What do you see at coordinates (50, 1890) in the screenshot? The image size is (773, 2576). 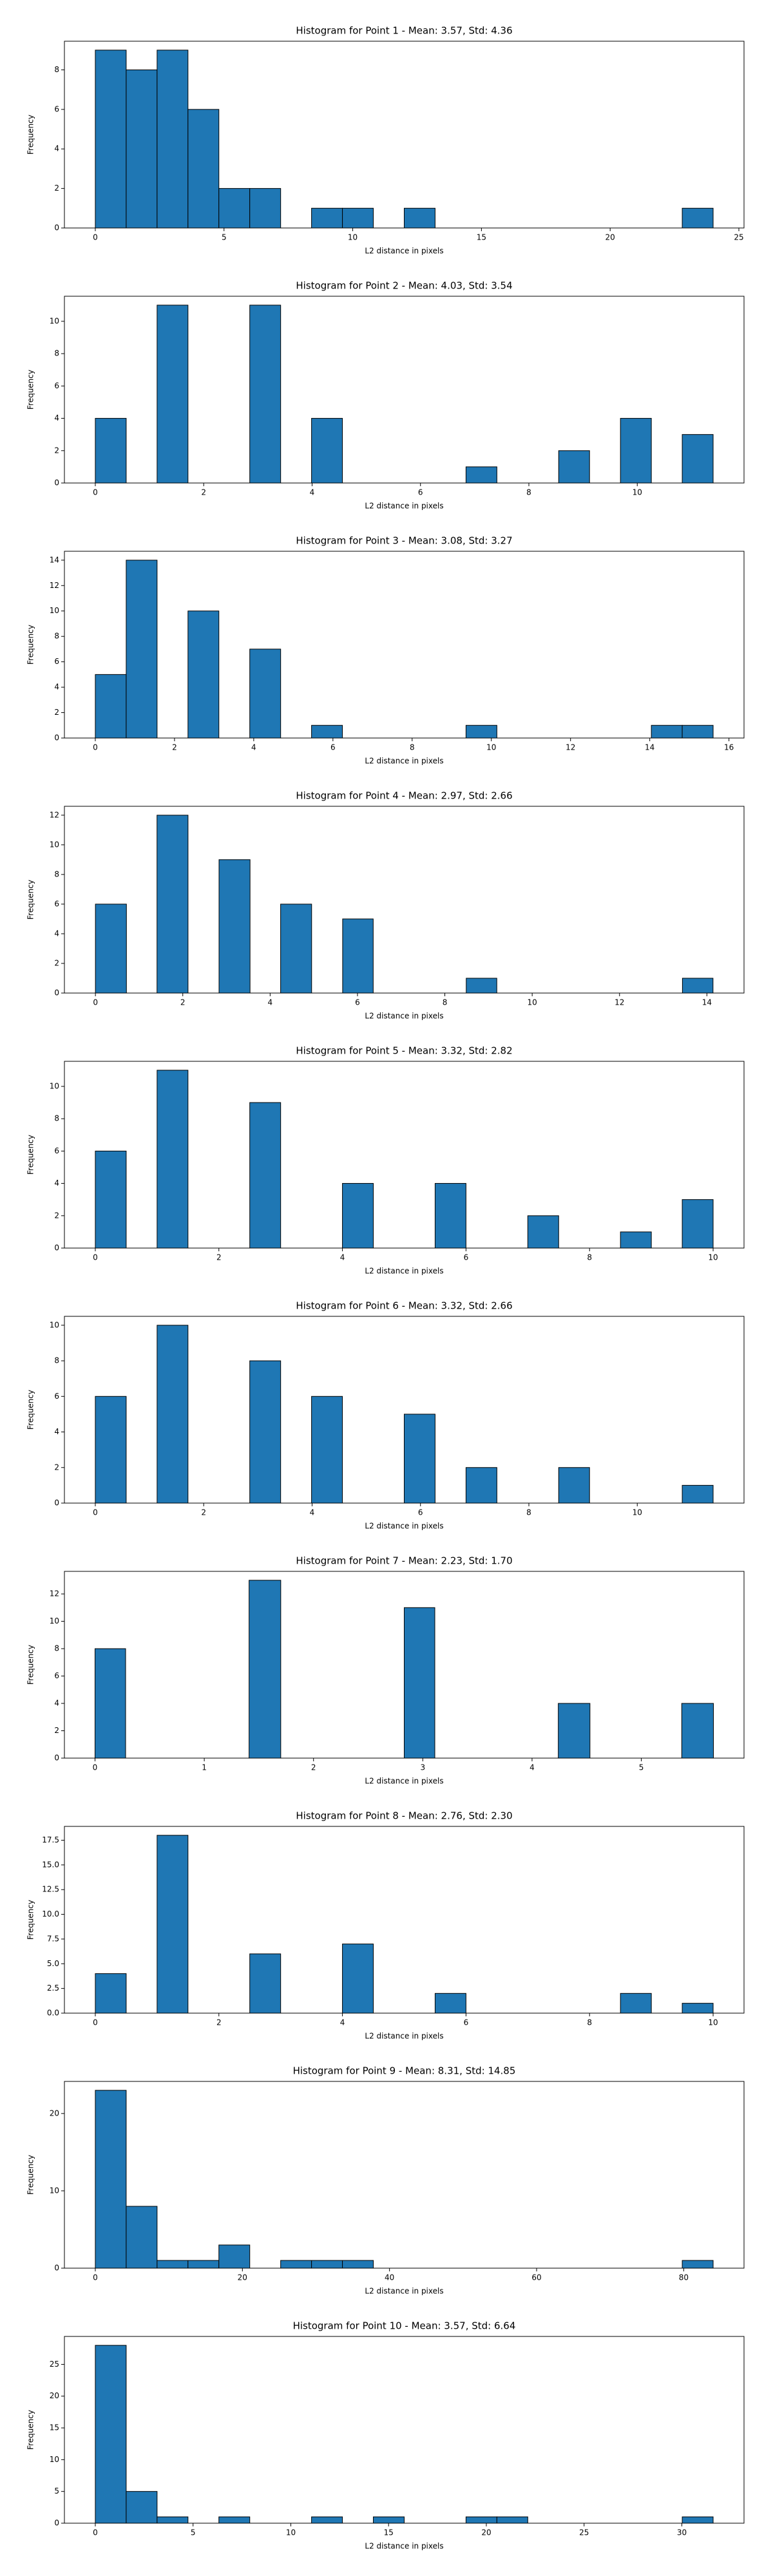 I see `y-tick-label: 12.5` at bounding box center [50, 1890].